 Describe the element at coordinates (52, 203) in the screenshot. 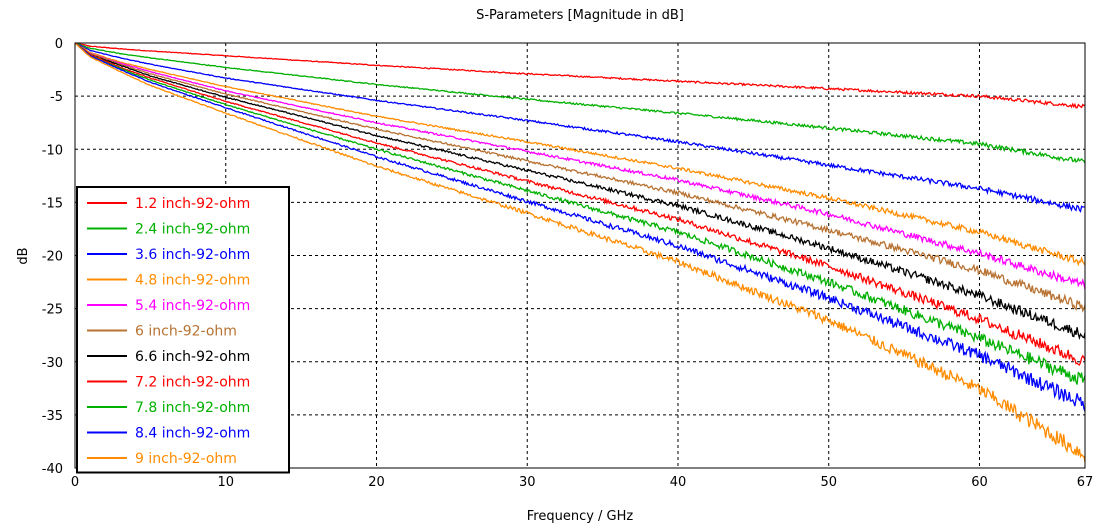

I see `y-tick-label: -15` at that location.